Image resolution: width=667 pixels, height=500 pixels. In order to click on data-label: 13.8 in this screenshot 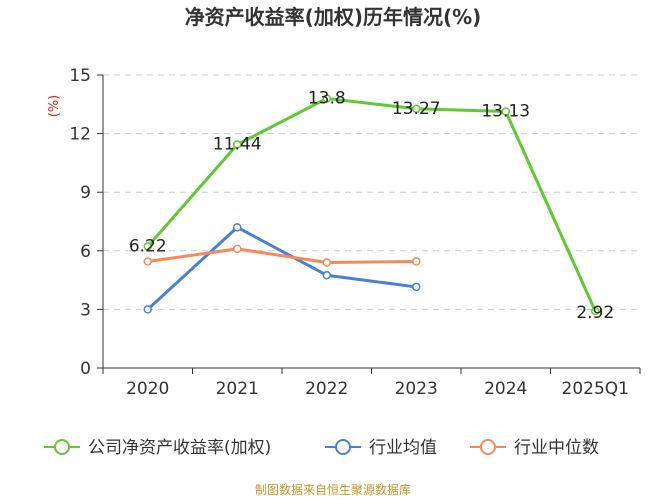, I will do `click(327, 98)`.